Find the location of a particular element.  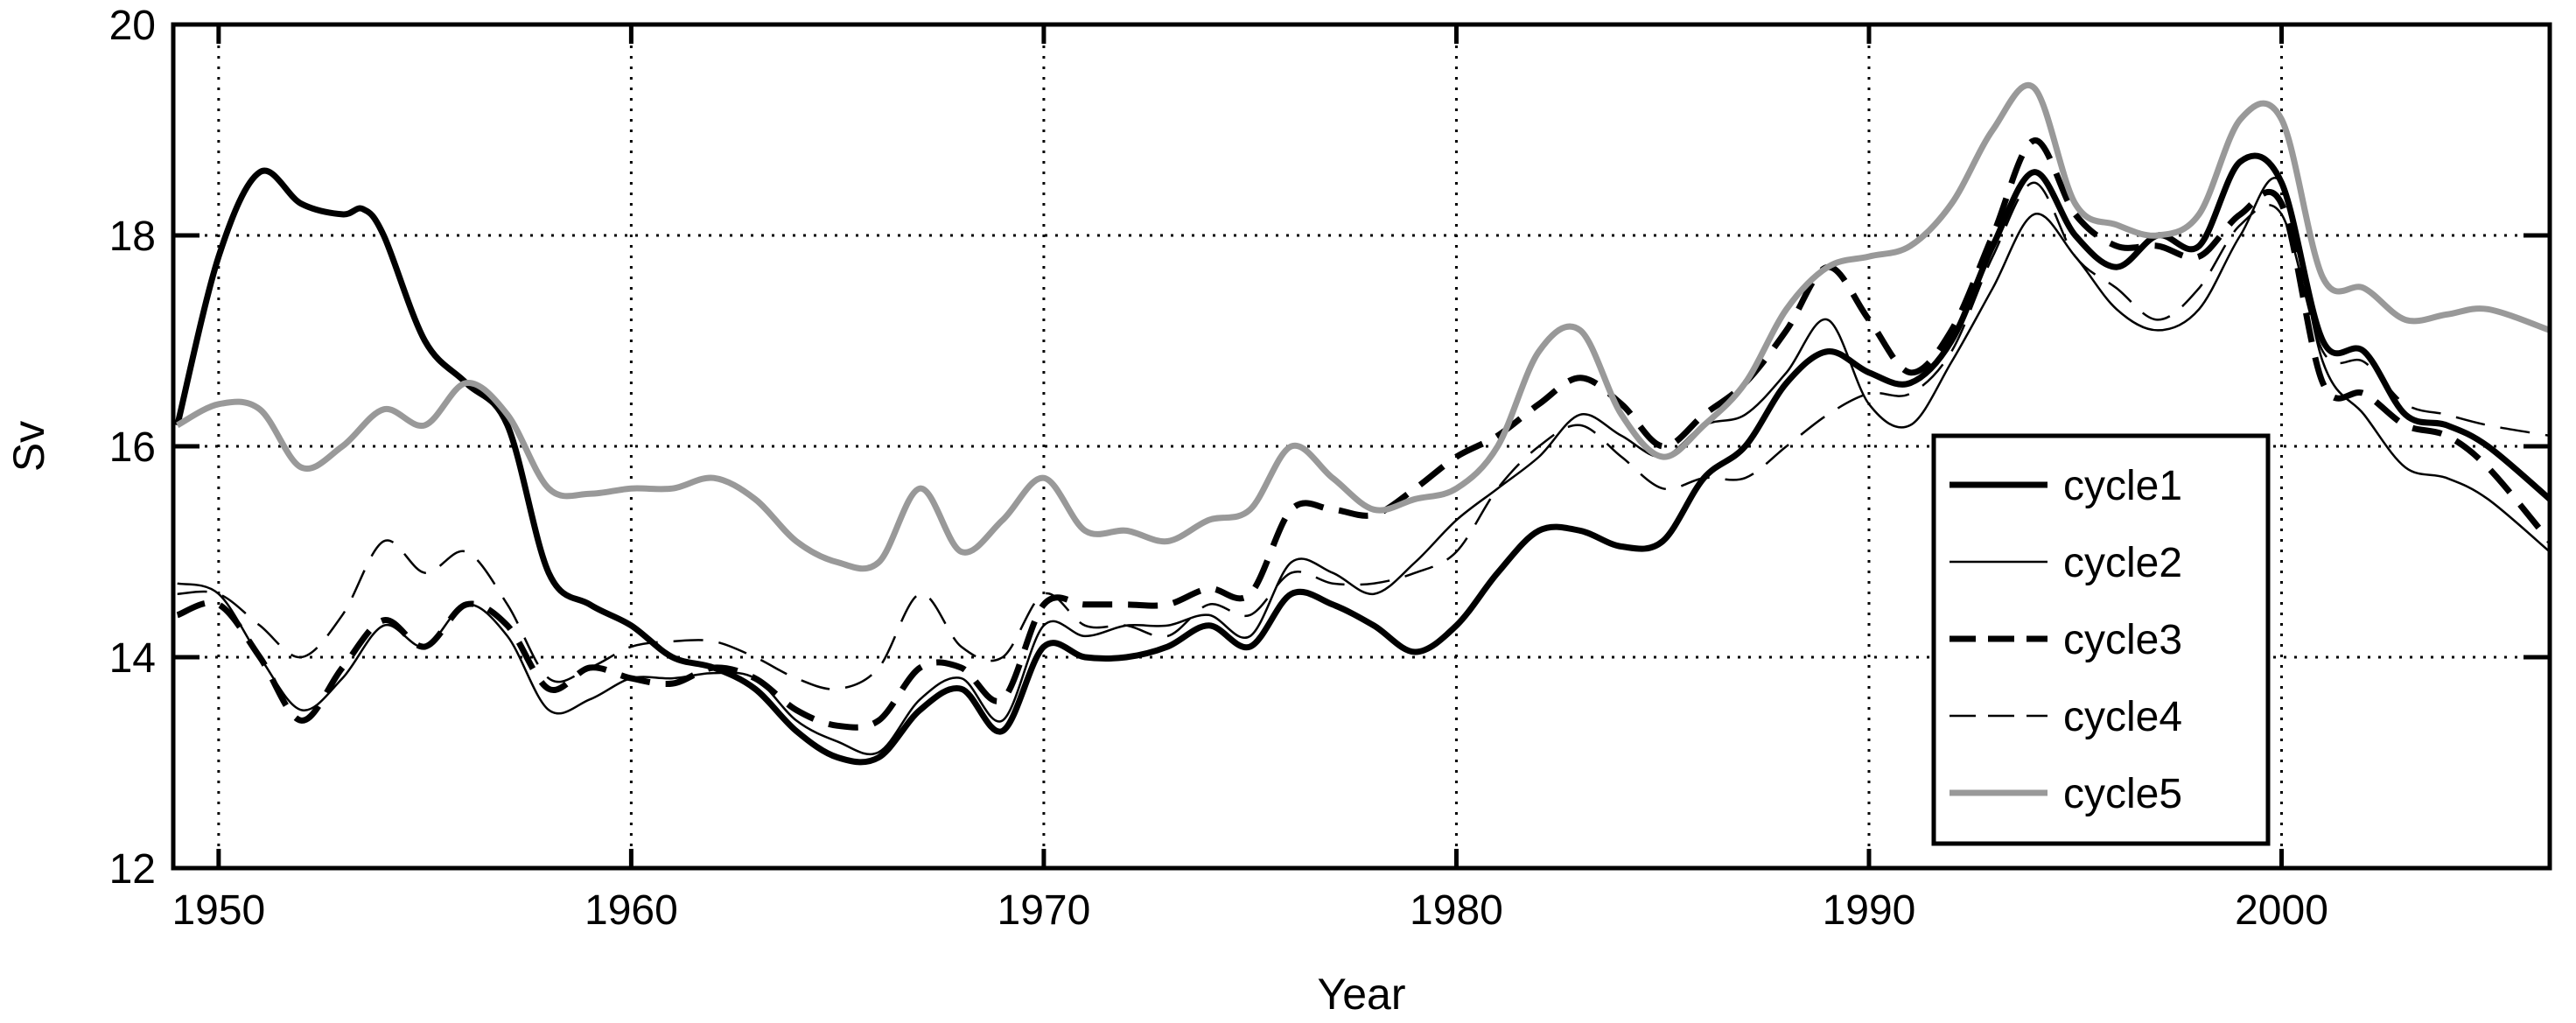

legend: cycle1 cycle2 cycle3 cycle4 cycle5 is located at coordinates (2101, 640).